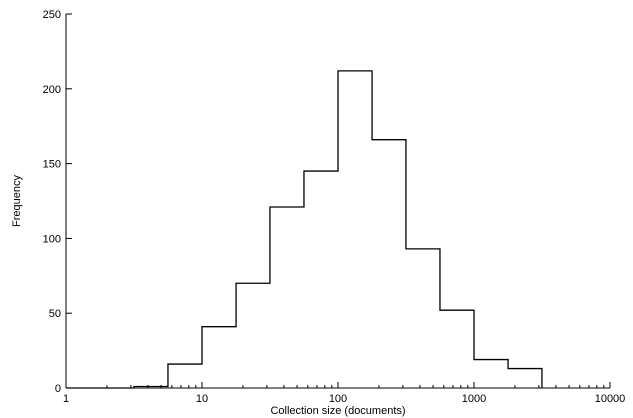 This screenshot has height=418, width=633. I want to click on x-tick-label: 1000, so click(474, 399).